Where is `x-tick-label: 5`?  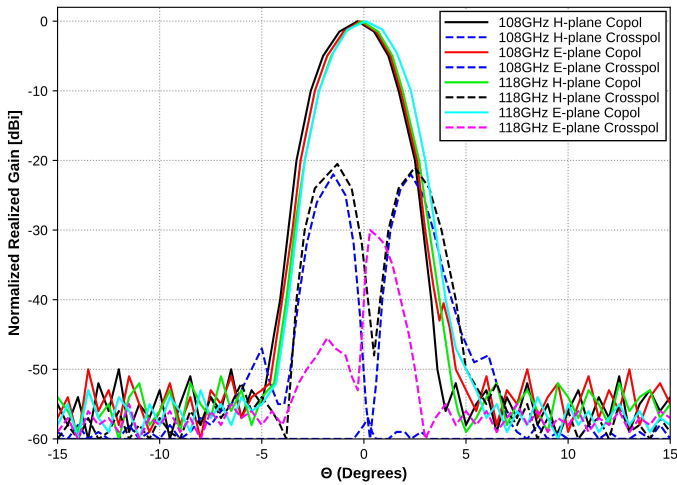
x-tick-label: 5 is located at coordinates (466, 454).